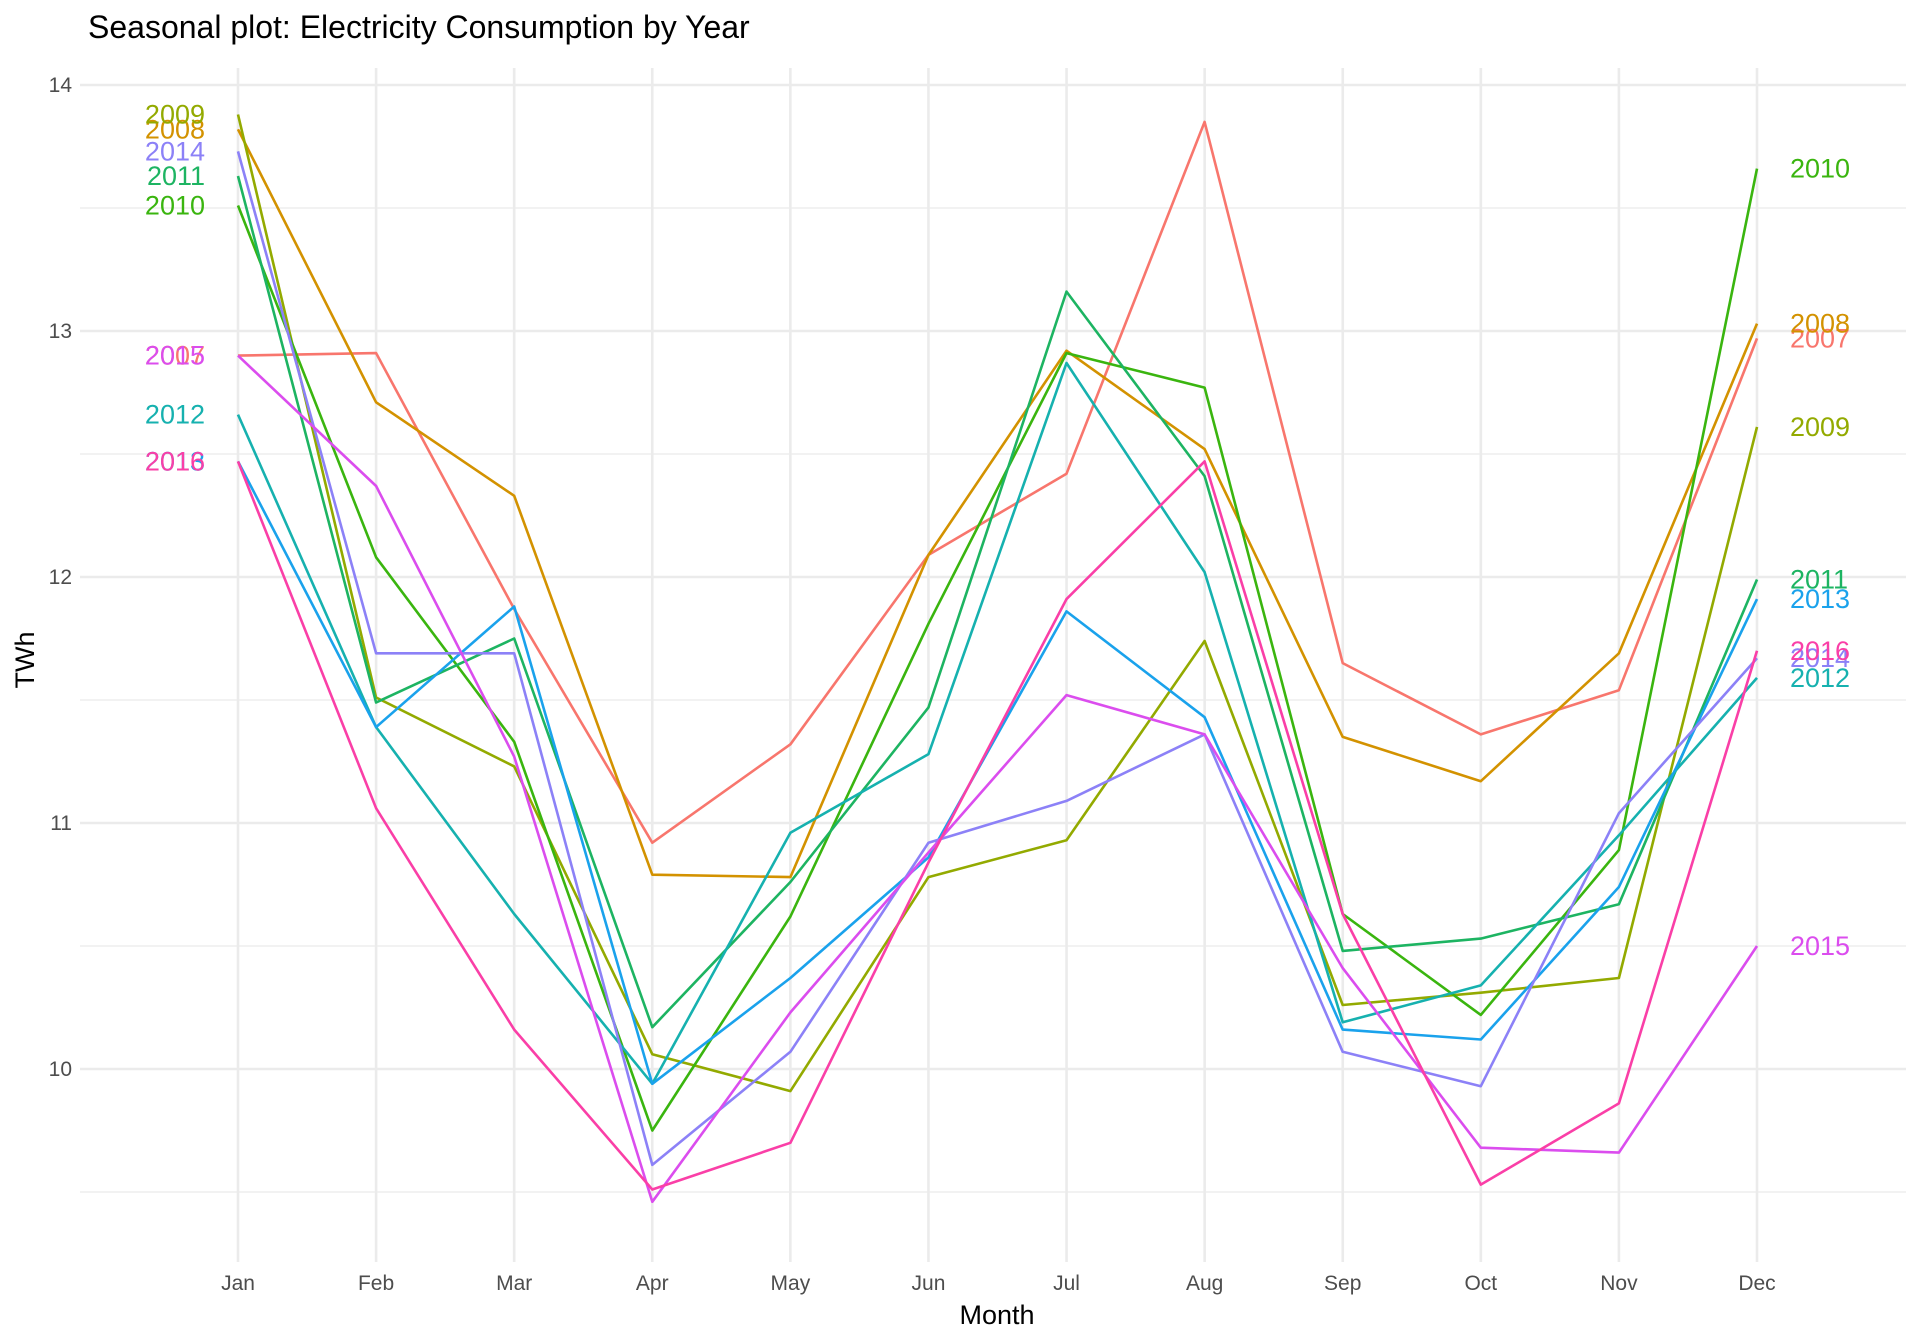  I want to click on series-label-end-2014: 2014, so click(1820, 658).